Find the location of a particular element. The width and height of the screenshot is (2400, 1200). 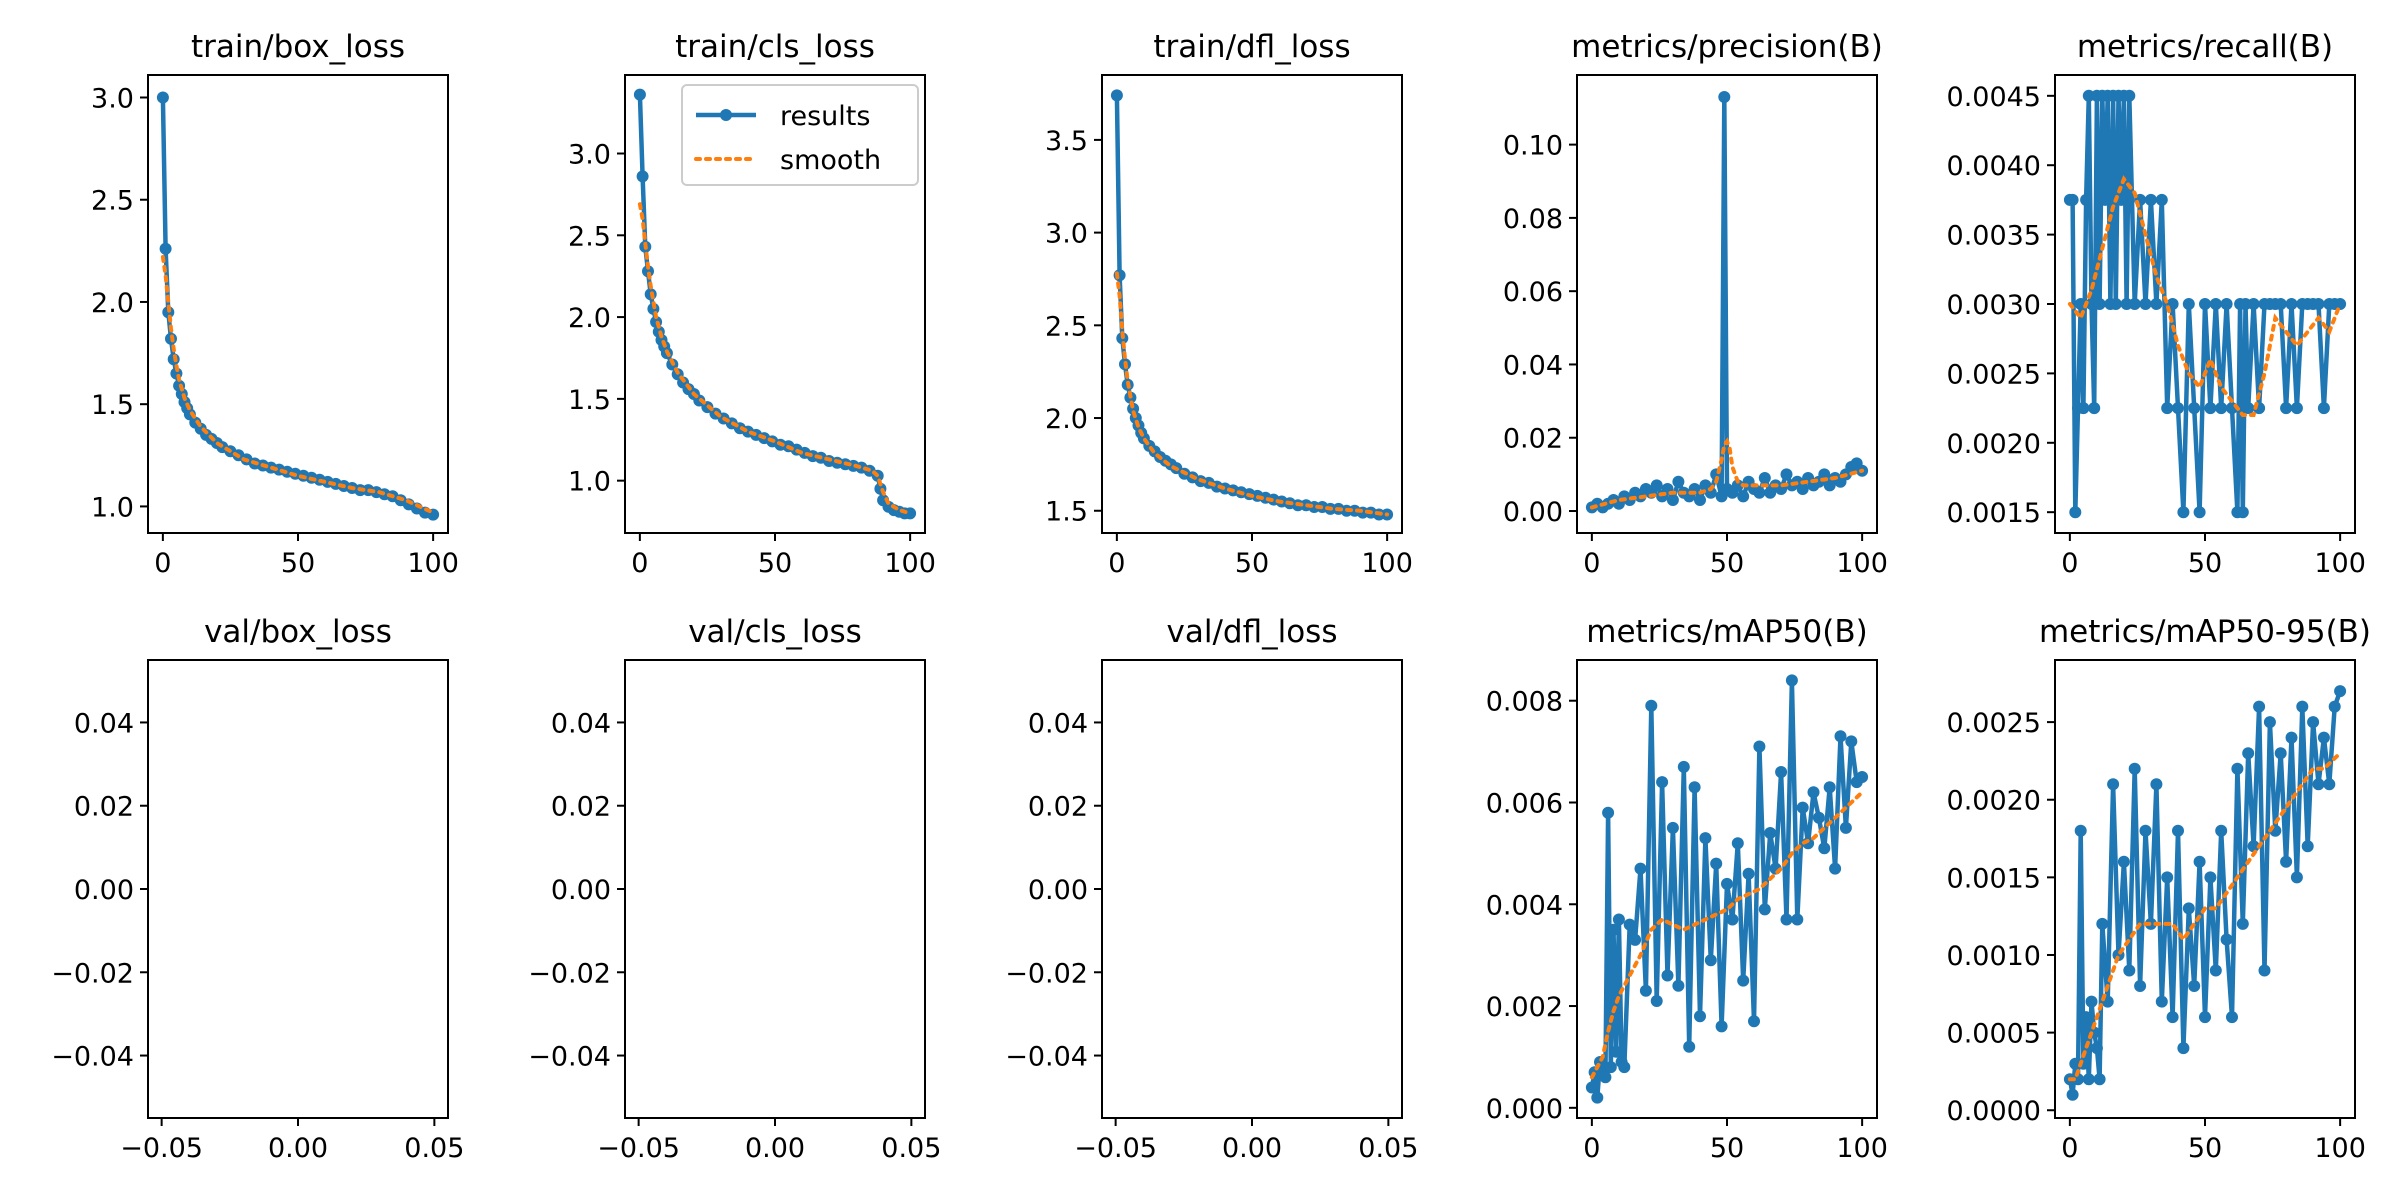

y-tick-label: 0.008 is located at coordinates (1524, 702).